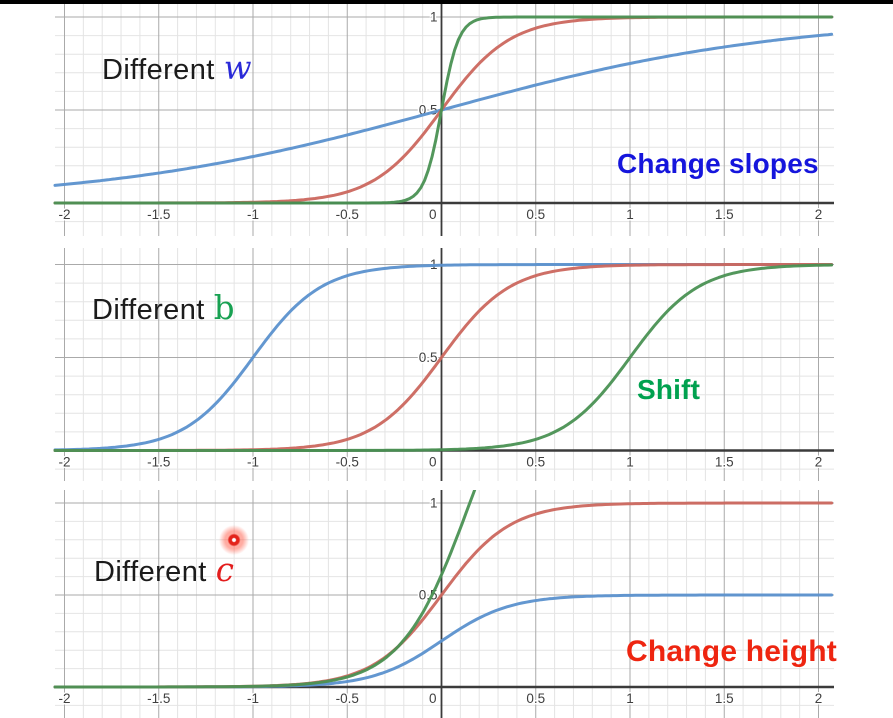 The height and width of the screenshot is (718, 893). What do you see at coordinates (225, 570) in the screenshot?
I see `title-variable-c: c` at bounding box center [225, 570].